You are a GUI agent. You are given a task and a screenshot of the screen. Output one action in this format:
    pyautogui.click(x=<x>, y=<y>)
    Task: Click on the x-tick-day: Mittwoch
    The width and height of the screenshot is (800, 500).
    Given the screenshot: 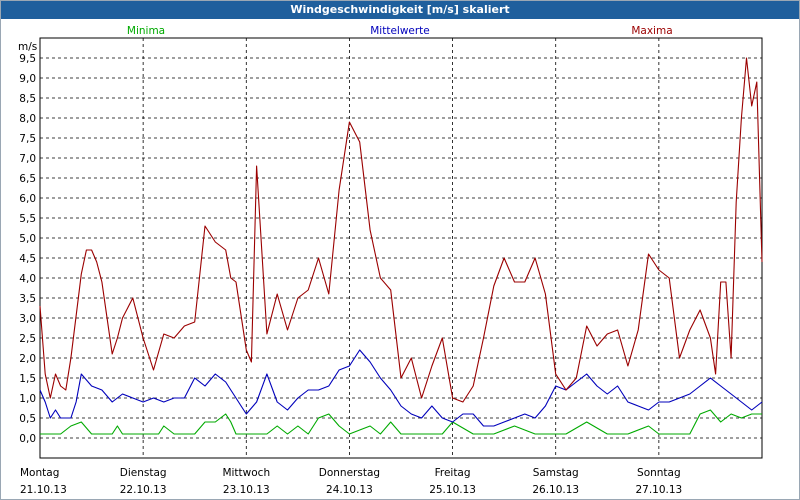 What is the action you would take?
    pyautogui.click(x=246, y=473)
    